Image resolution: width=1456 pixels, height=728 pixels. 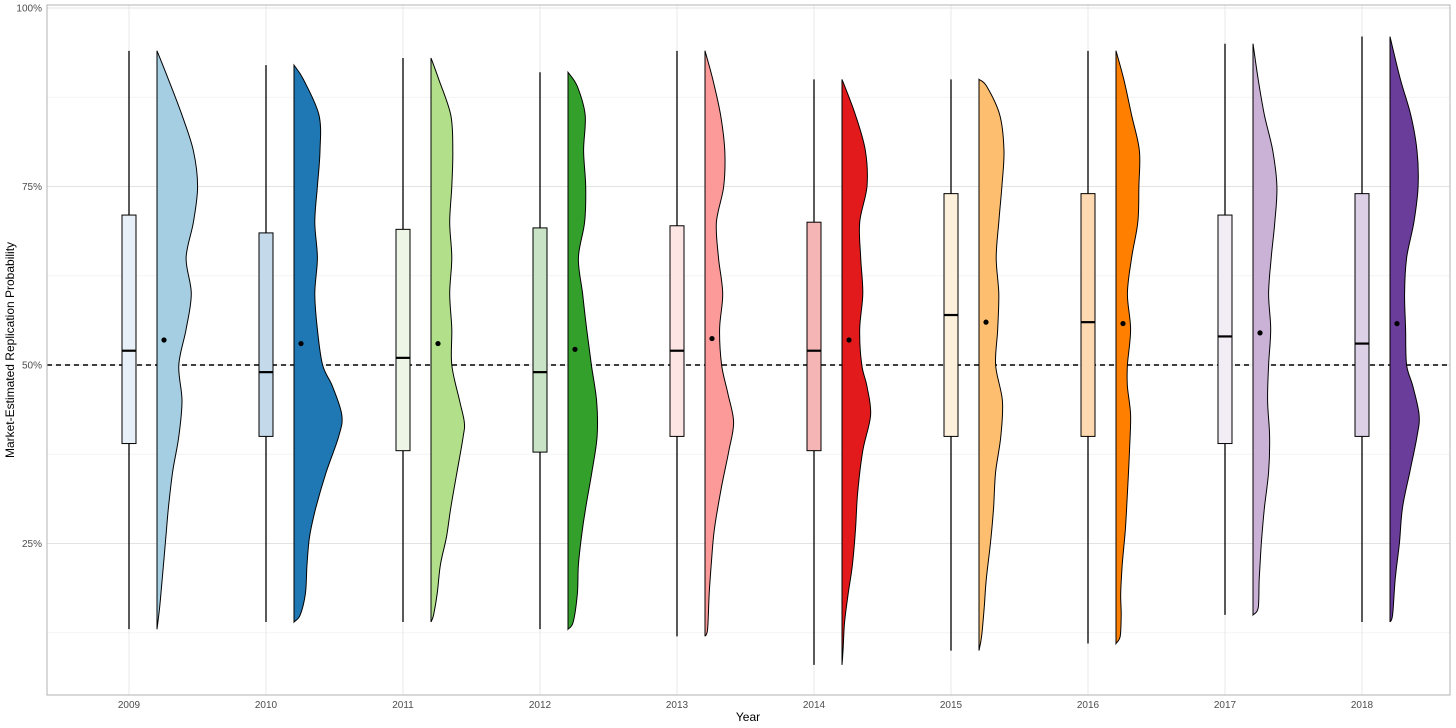 I want to click on x-tick-label: 2011, so click(x=403, y=705).